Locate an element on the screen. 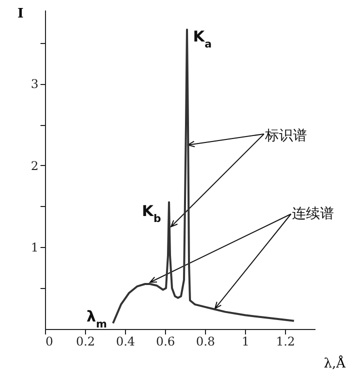 The height and width of the screenshot is (376, 357). annotation: 连续谱 is located at coordinates (313, 214).